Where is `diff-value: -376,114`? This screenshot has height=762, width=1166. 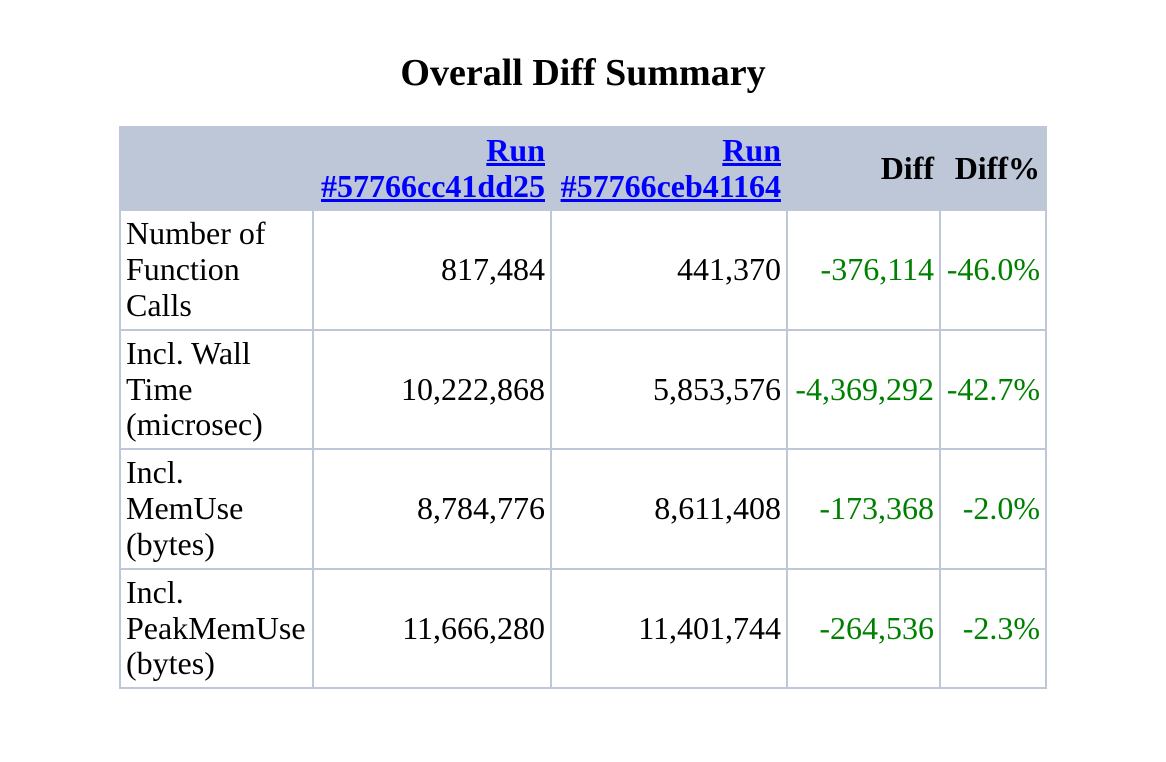
diff-value: -376,114 is located at coordinates (863, 270).